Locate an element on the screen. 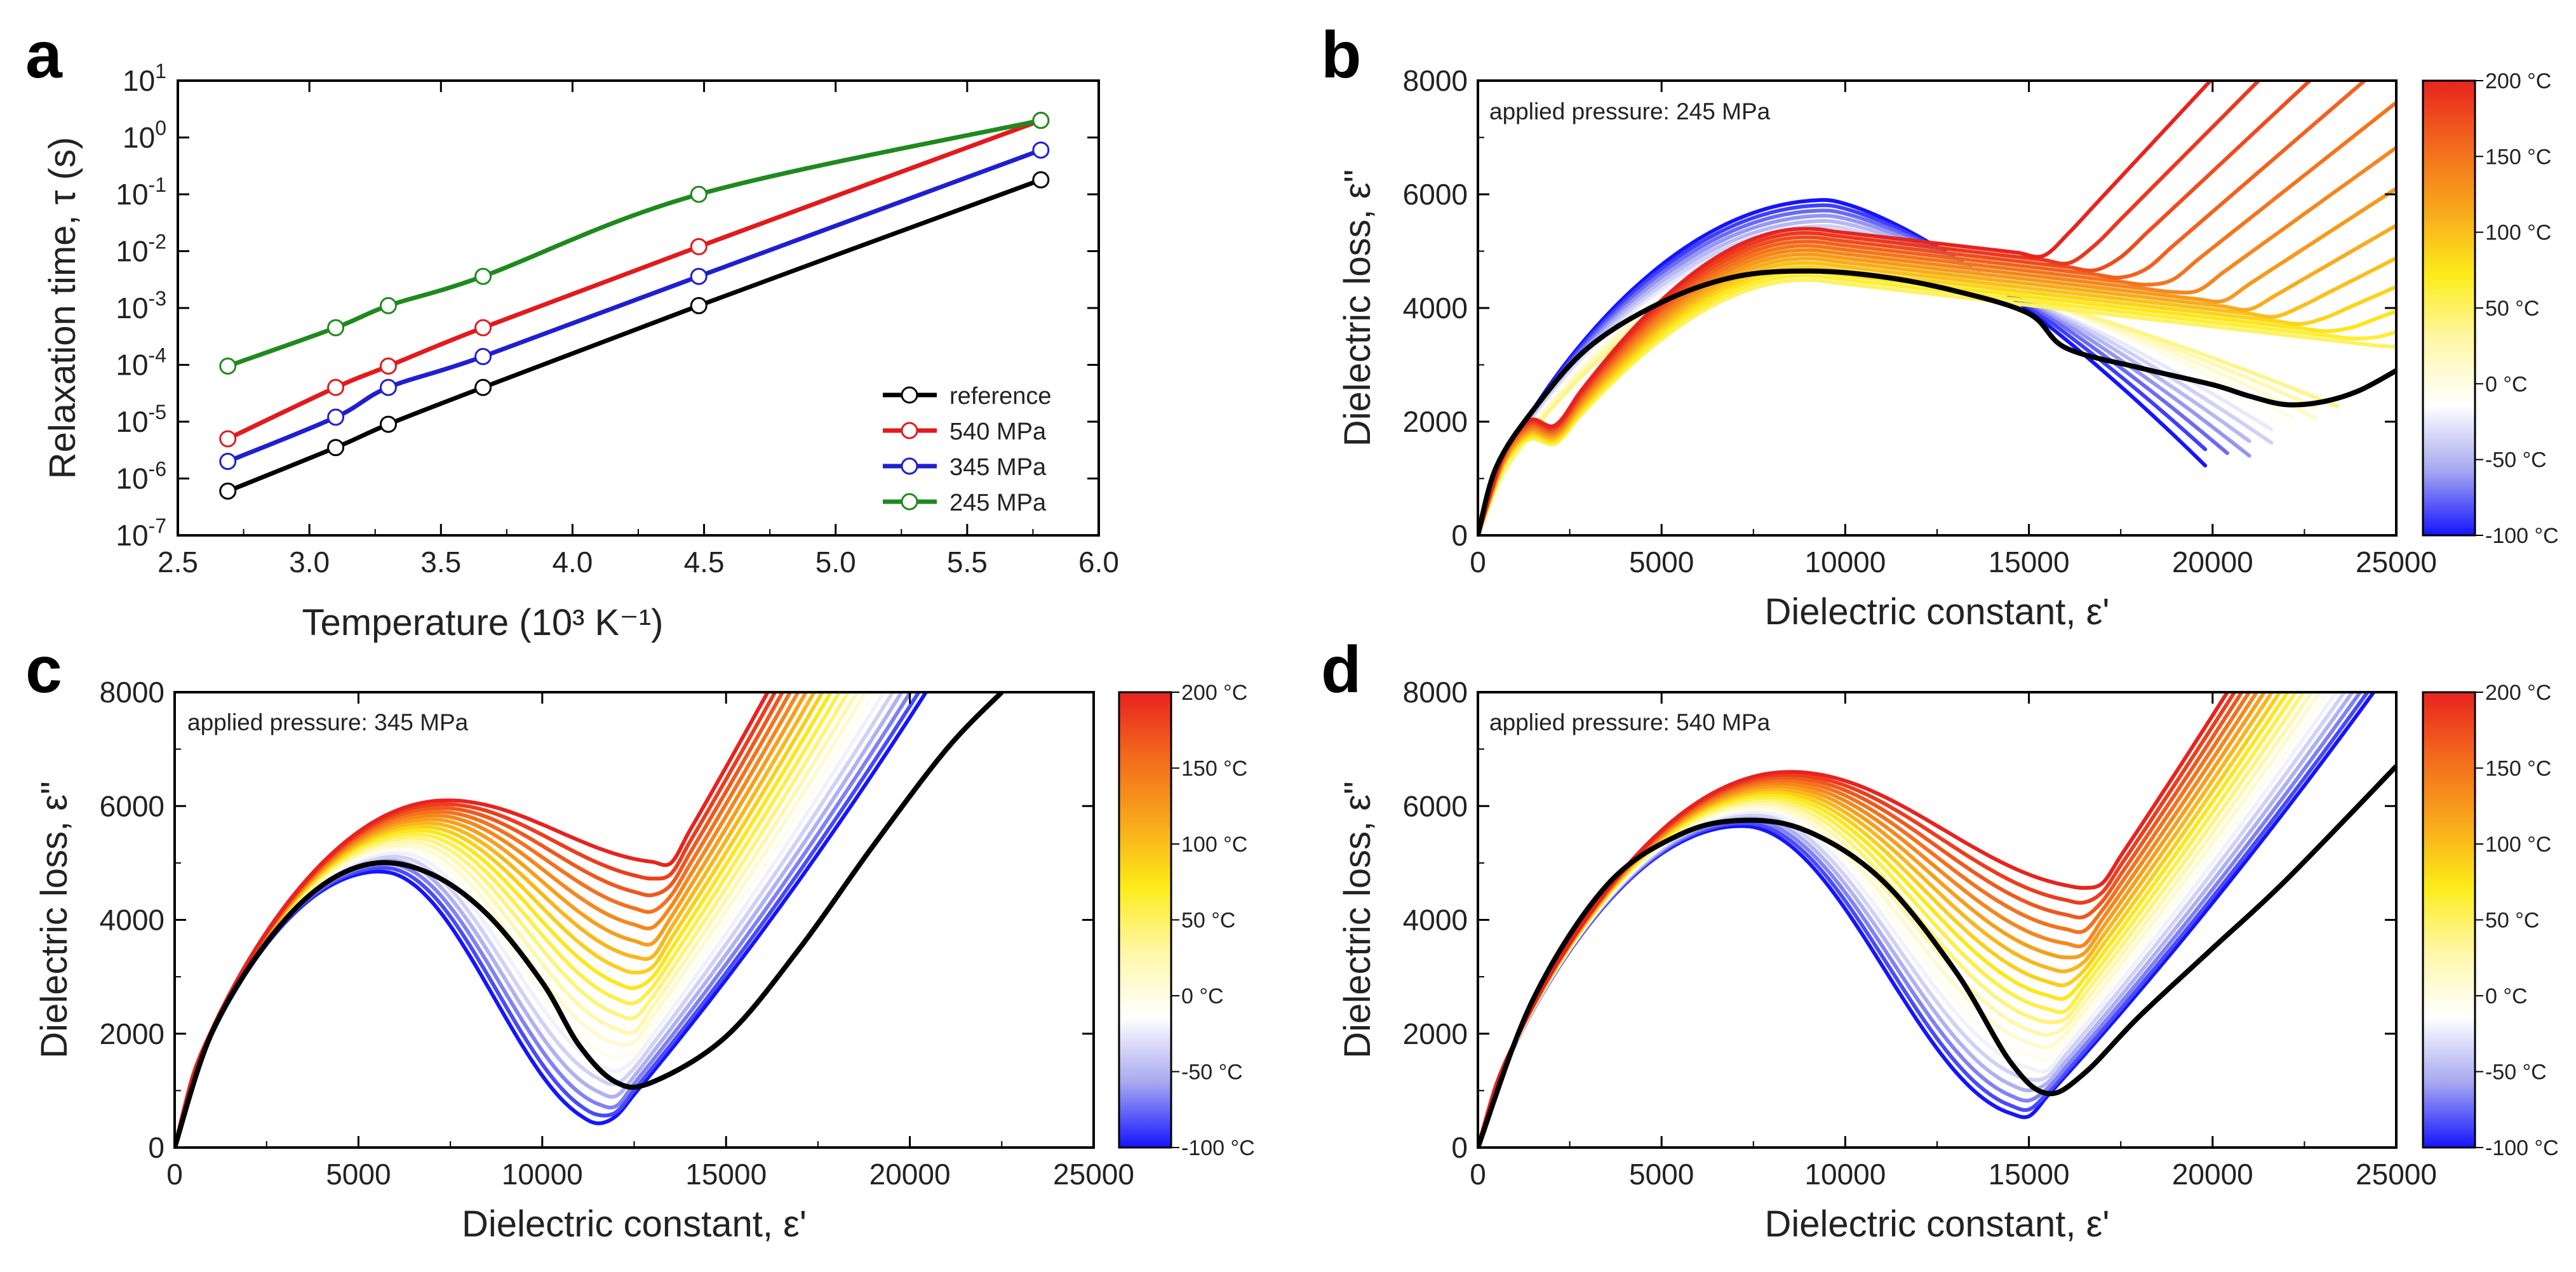 The width and height of the screenshot is (2576, 1272). panel-a-legend: reference 540 MPa 345 MPa 245 MPa is located at coordinates (967, 449).